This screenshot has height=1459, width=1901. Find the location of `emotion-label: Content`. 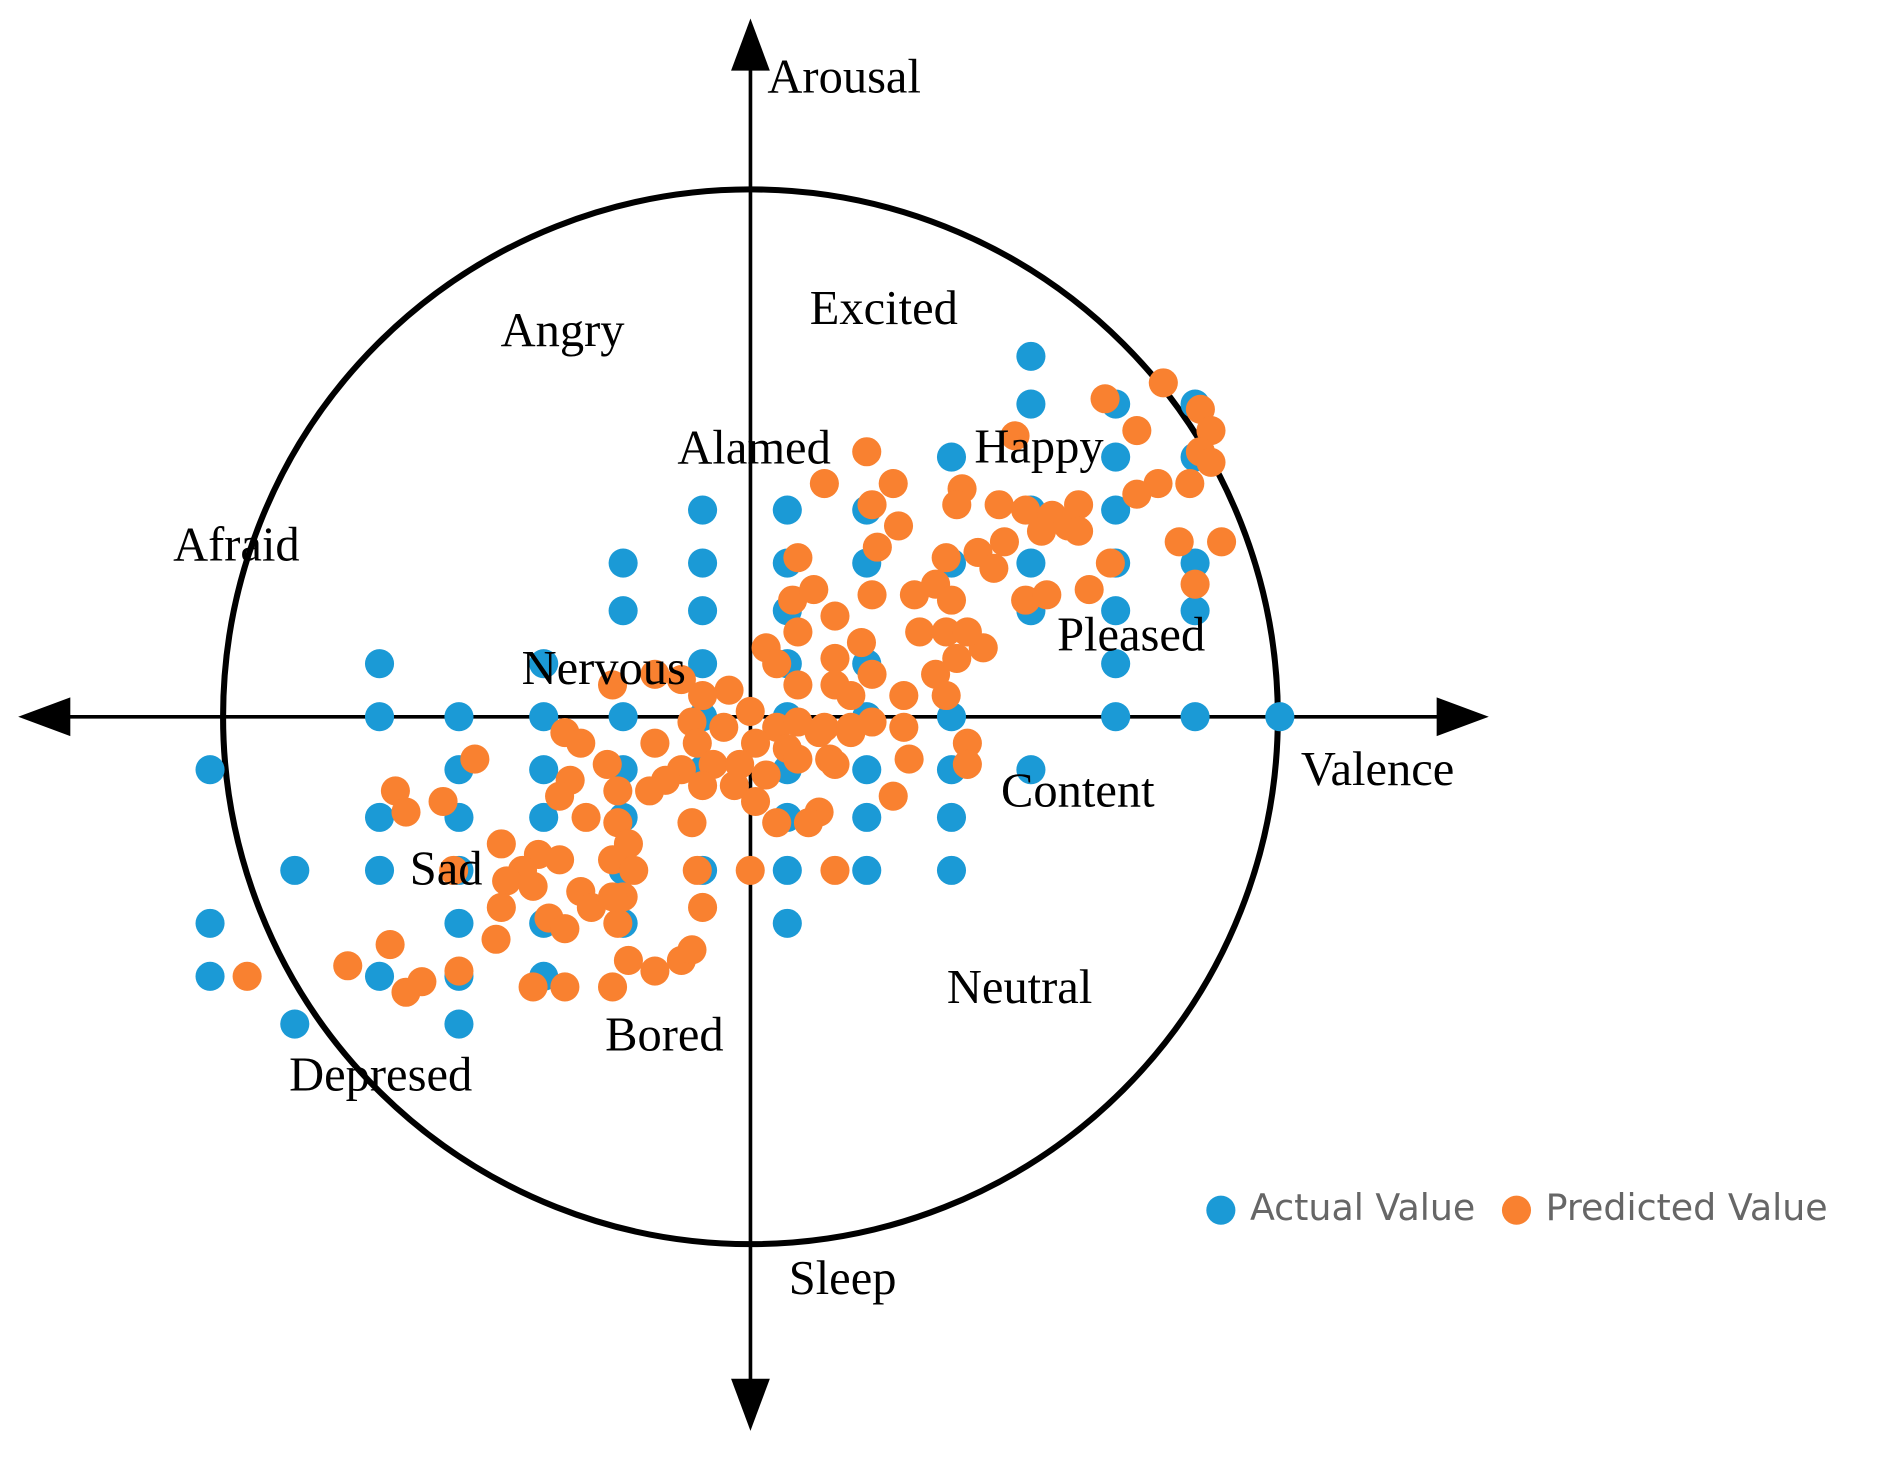

emotion-label: Content is located at coordinates (1078, 791).